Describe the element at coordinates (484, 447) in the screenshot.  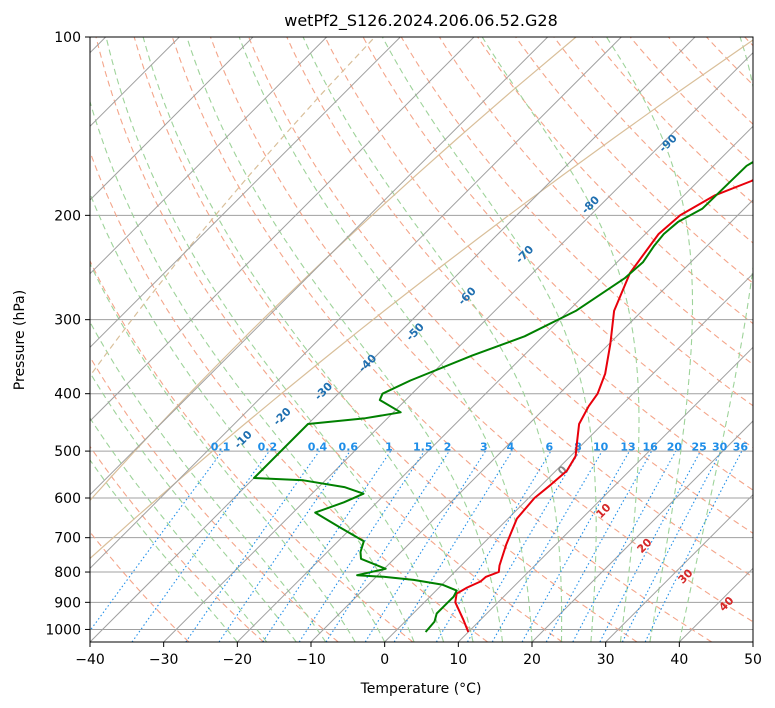
I see `mixing-ratio-label: 3` at that location.